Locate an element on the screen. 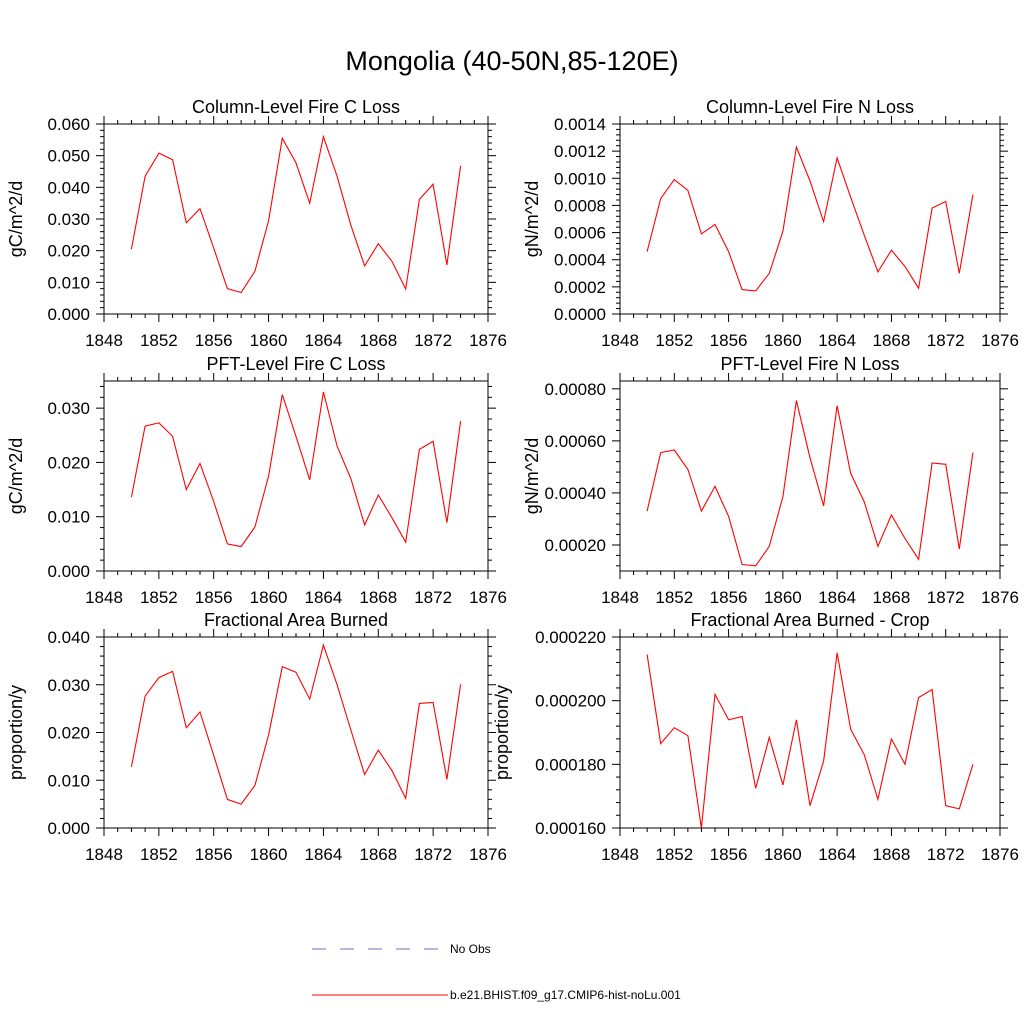 The width and height of the screenshot is (1024, 1024). y-tick-label: 0.0014 is located at coordinates (580, 124).